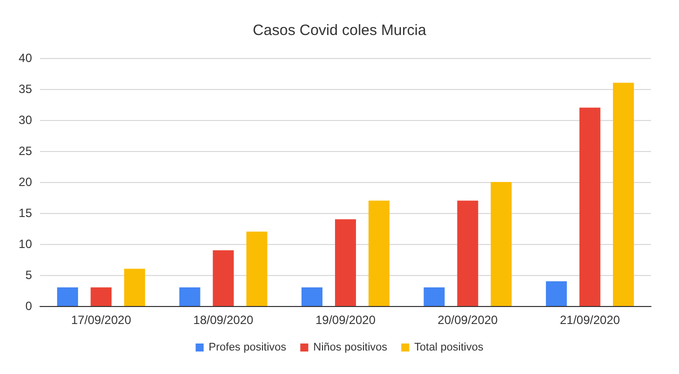  Describe the element at coordinates (345, 320) in the screenshot. I see `x-tick-label: 19/09/2020` at that location.